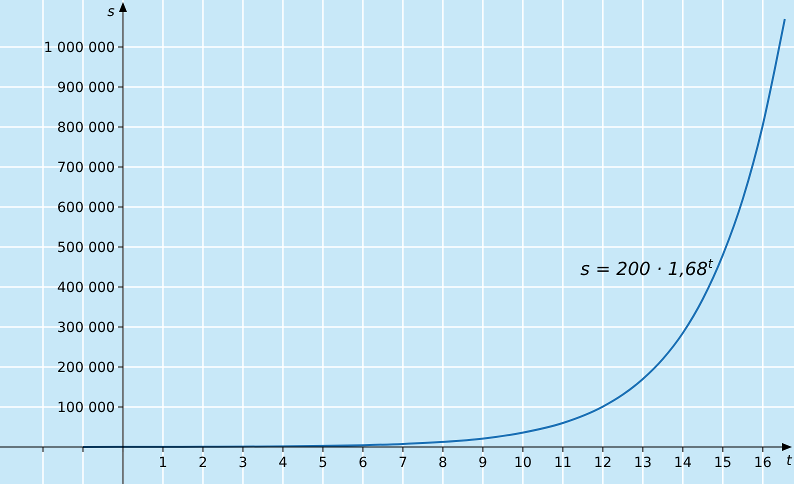 This screenshot has width=794, height=484. Describe the element at coordinates (643, 463) in the screenshot. I see `x-tick-label: 13` at that location.